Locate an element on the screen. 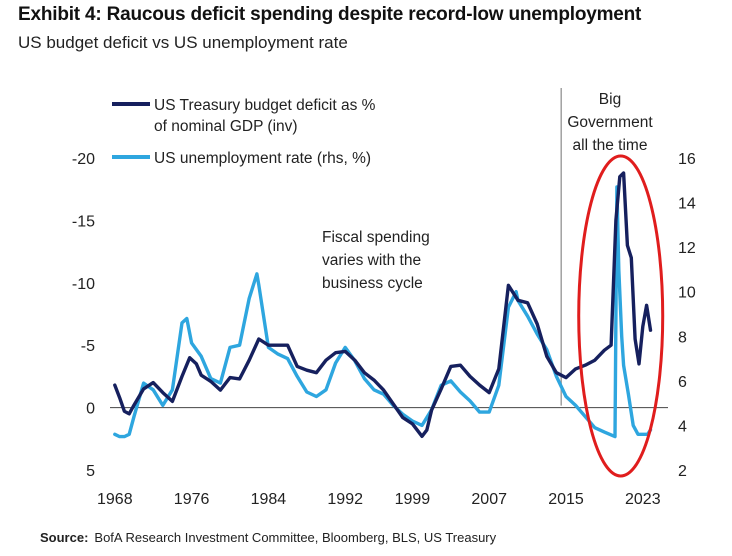 The width and height of the screenshot is (732, 556). annotation-big-line-3: all the time is located at coordinates (610, 145).